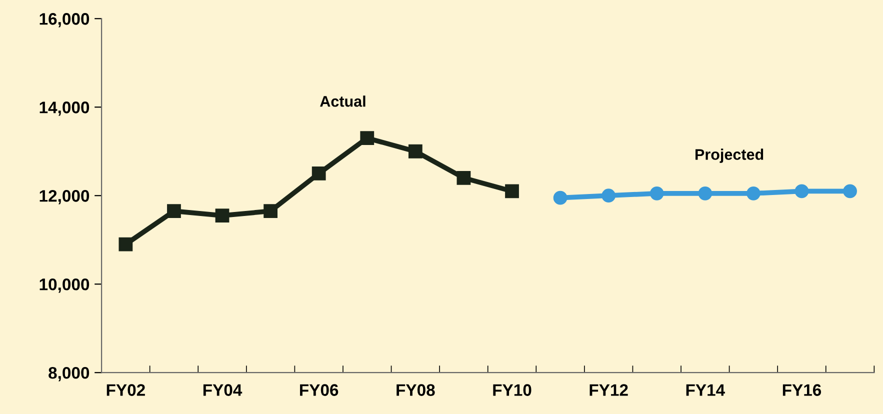 The height and width of the screenshot is (414, 883). Describe the element at coordinates (65, 20) in the screenshot. I see `y-tick-label: 16,000` at that location.